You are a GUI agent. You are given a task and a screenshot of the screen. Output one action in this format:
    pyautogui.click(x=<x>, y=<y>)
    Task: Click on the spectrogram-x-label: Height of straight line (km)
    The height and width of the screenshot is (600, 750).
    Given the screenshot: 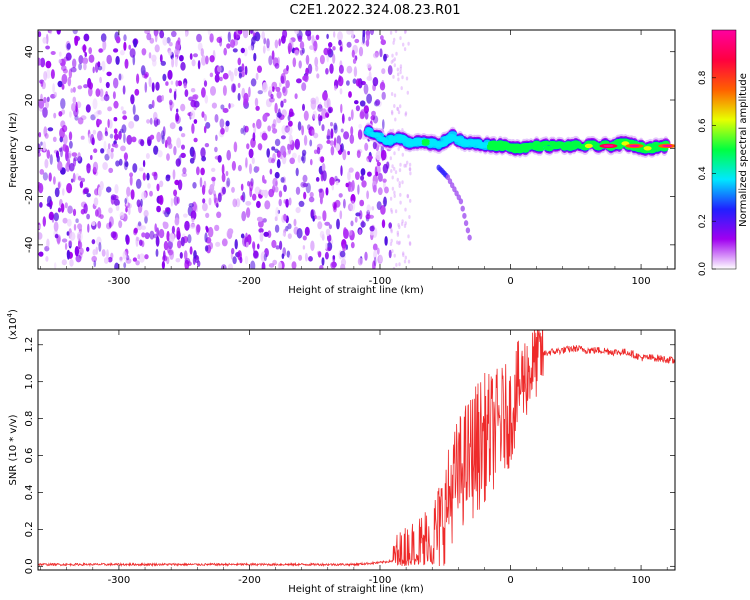 What is the action you would take?
    pyautogui.click(x=356, y=290)
    